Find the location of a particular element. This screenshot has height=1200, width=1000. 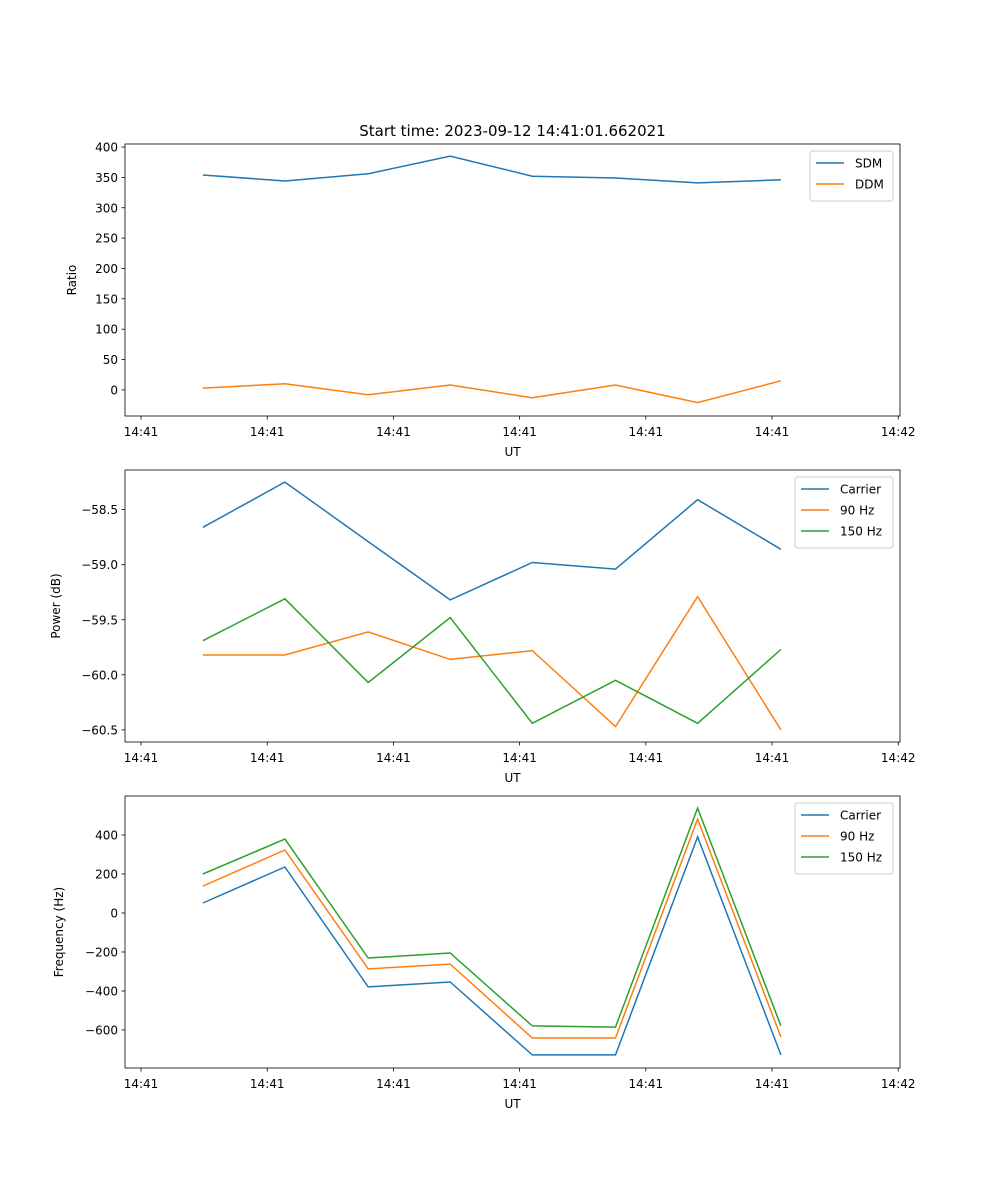

legend: SDM DDM is located at coordinates (851, 176).